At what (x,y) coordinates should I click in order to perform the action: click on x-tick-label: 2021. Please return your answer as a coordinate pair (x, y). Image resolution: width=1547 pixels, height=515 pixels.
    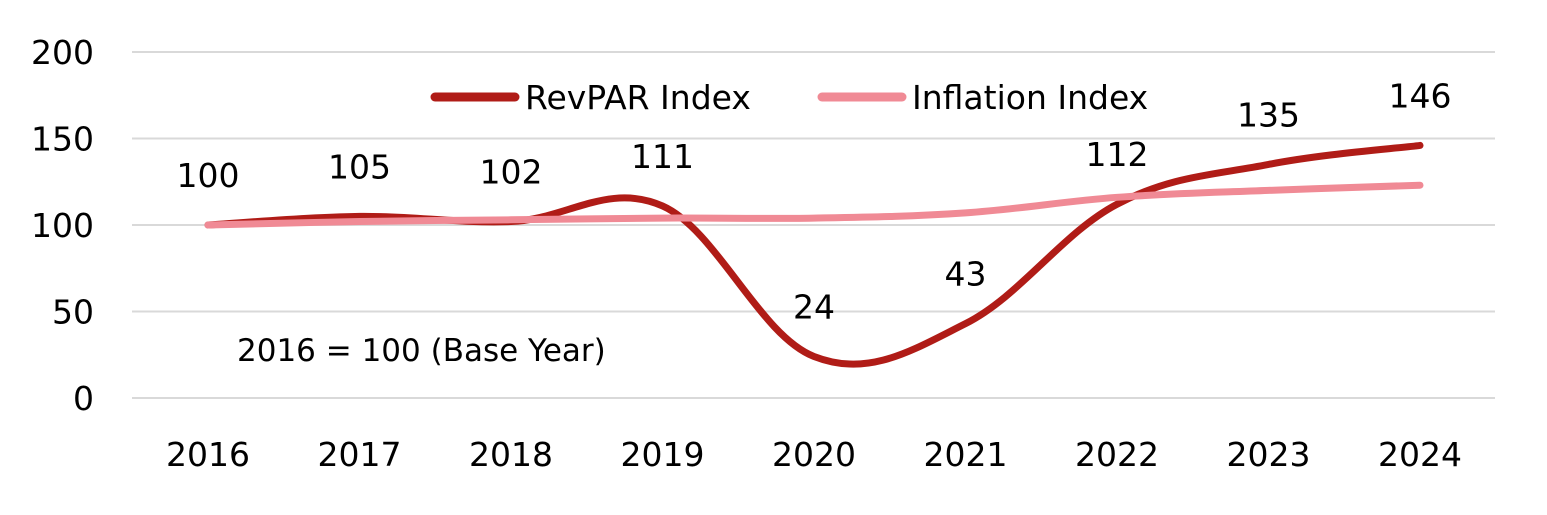
    Looking at the image, I should click on (966, 454).